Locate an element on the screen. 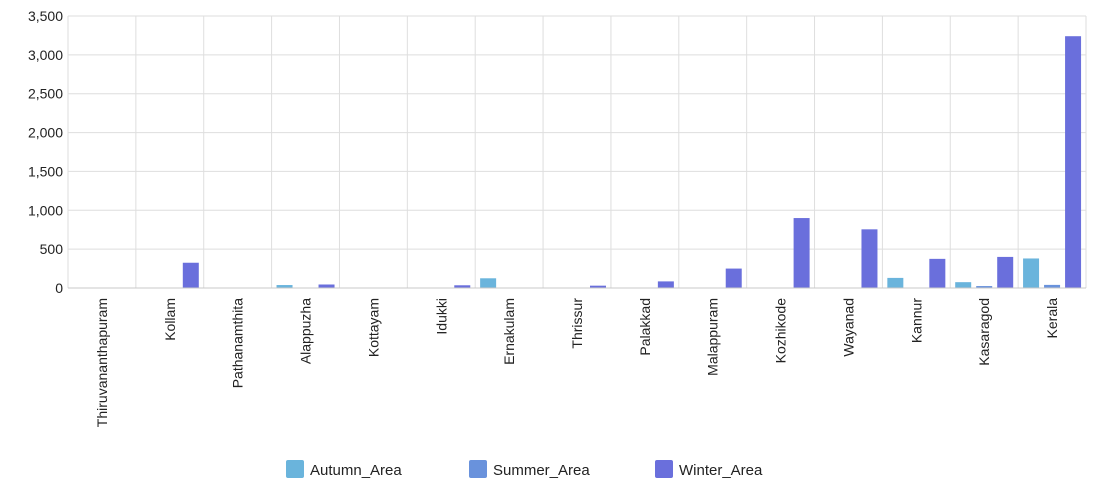  x-tick-label: Kottayam is located at coordinates (373, 327).